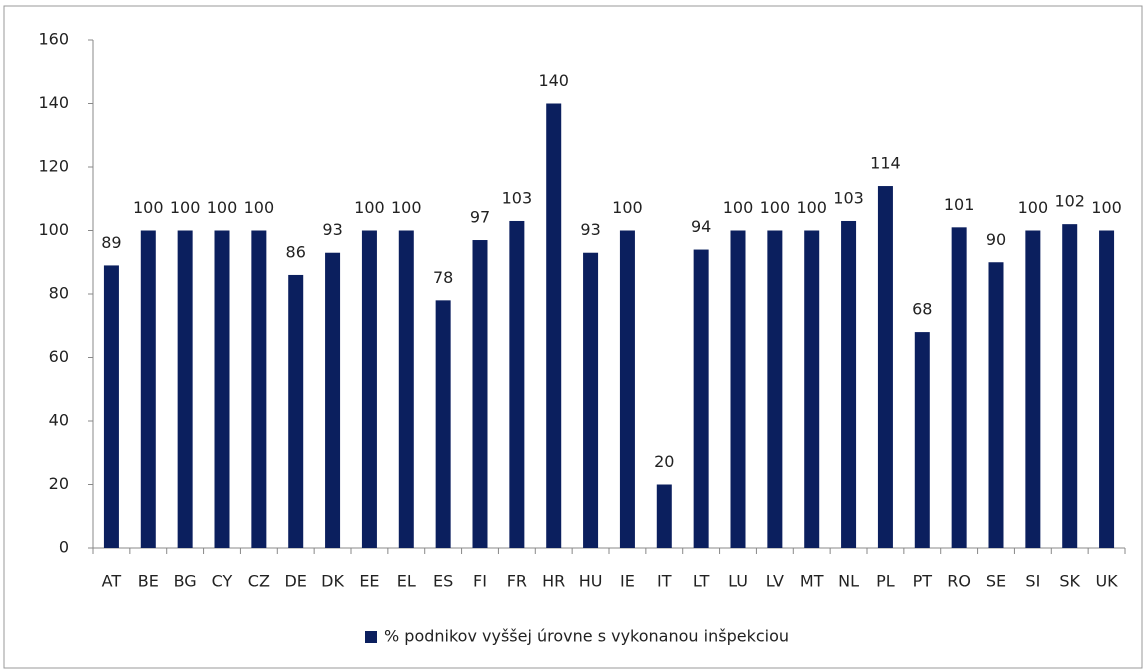 The width and height of the screenshot is (1146, 672). I want to click on x-tick-label: IE, so click(627, 581).